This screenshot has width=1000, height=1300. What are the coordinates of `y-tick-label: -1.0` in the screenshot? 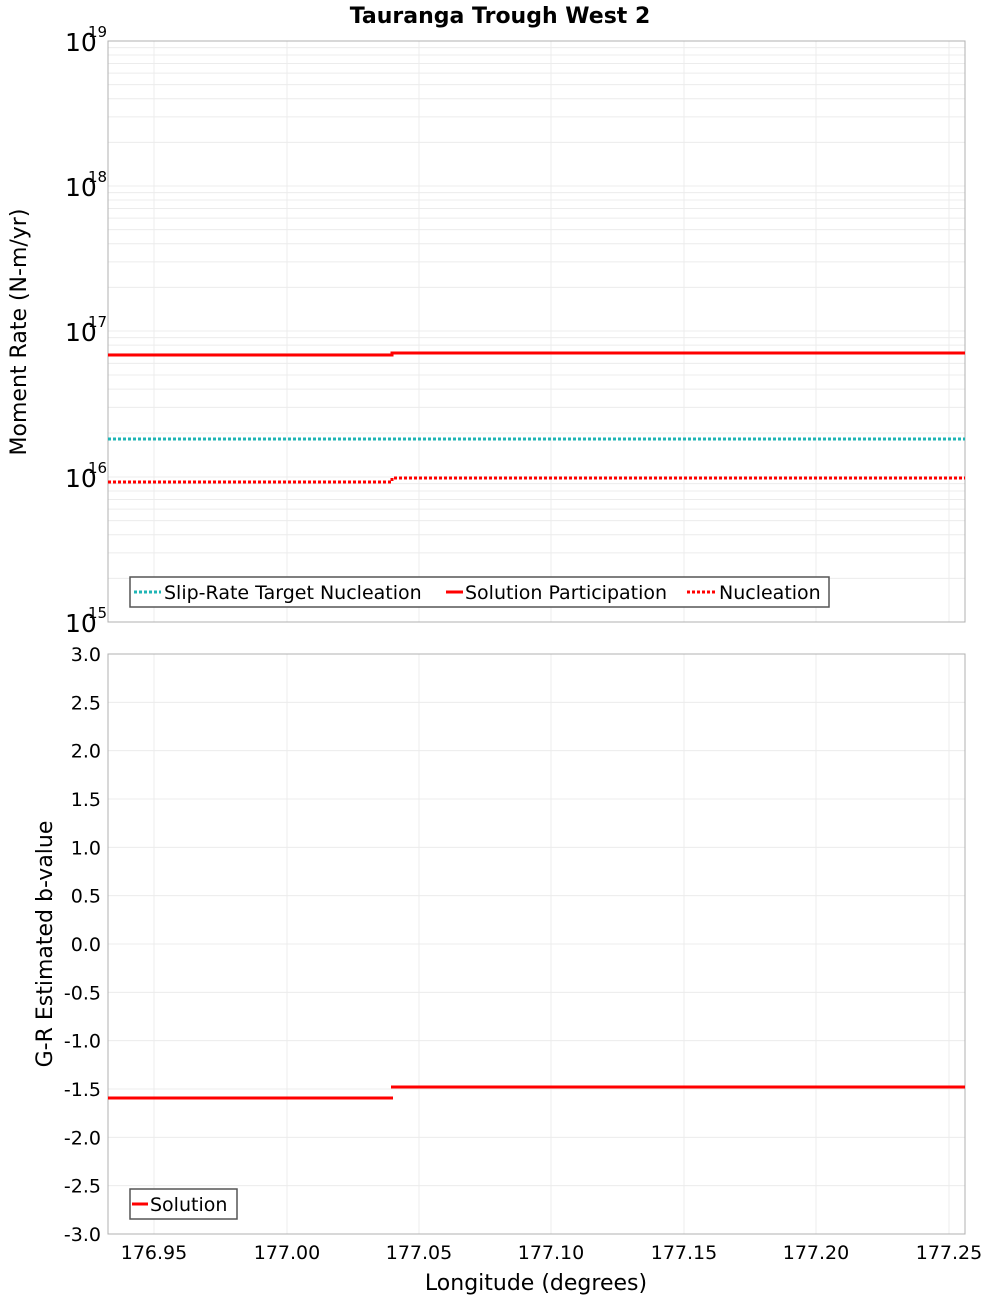 It's located at (82, 1042).